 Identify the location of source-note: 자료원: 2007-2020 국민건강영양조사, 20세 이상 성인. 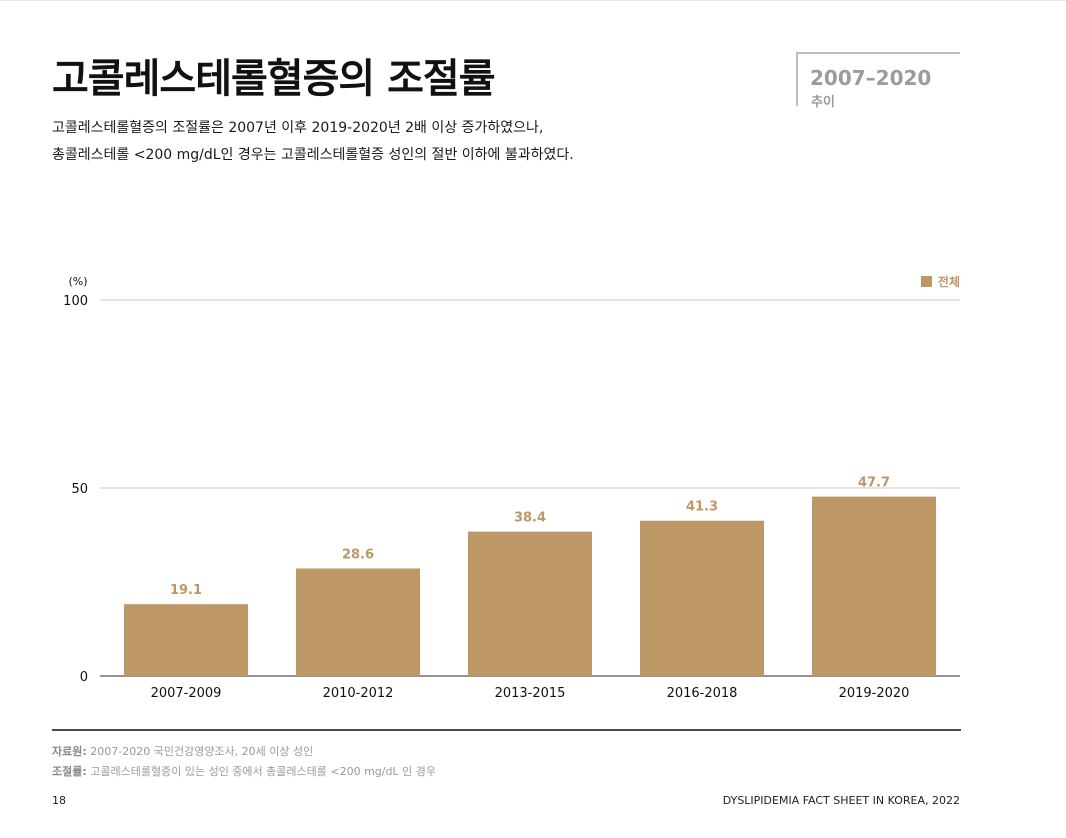
(182, 751).